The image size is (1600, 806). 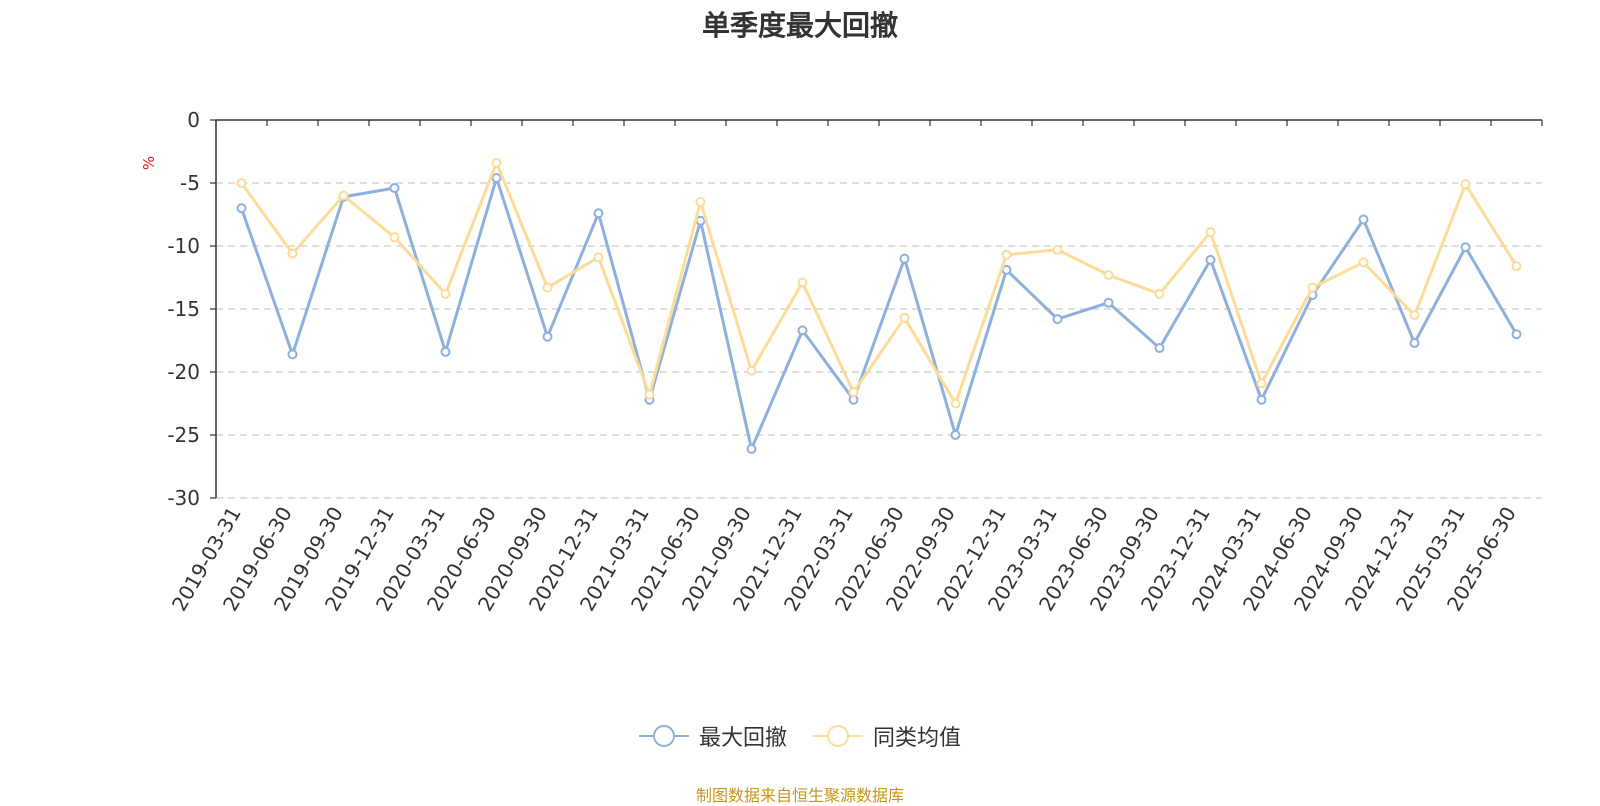 What do you see at coordinates (183, 372) in the screenshot?
I see `y-tick-label: -20` at bounding box center [183, 372].